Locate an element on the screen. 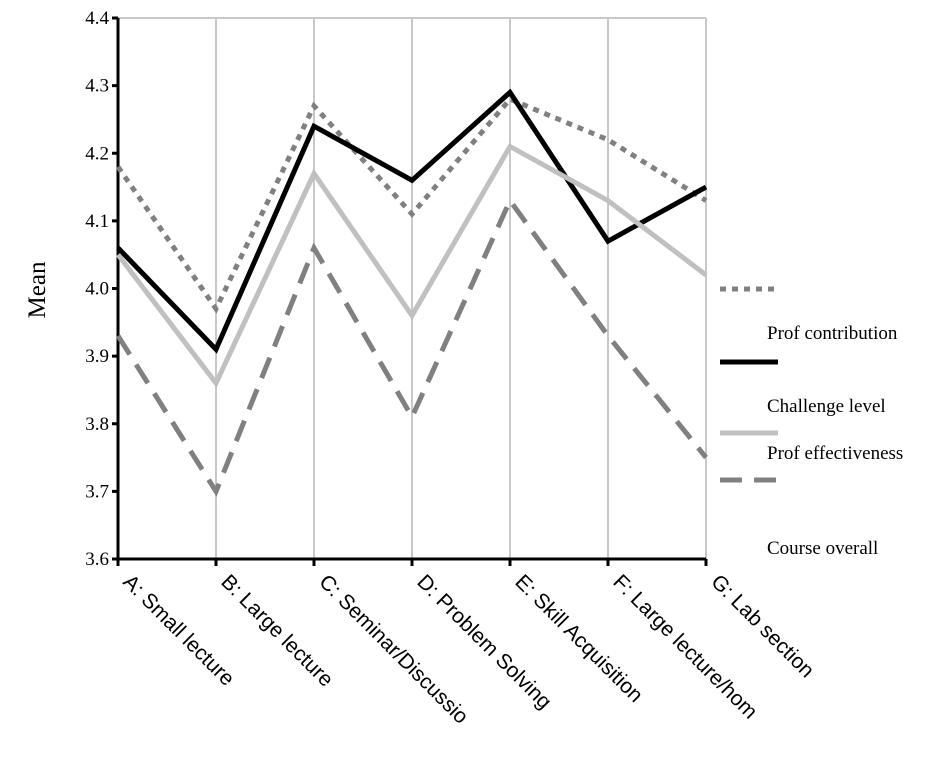 Image resolution: width=952 pixels, height=773 pixels. y-tick-label: 4.2 is located at coordinates (97, 153).